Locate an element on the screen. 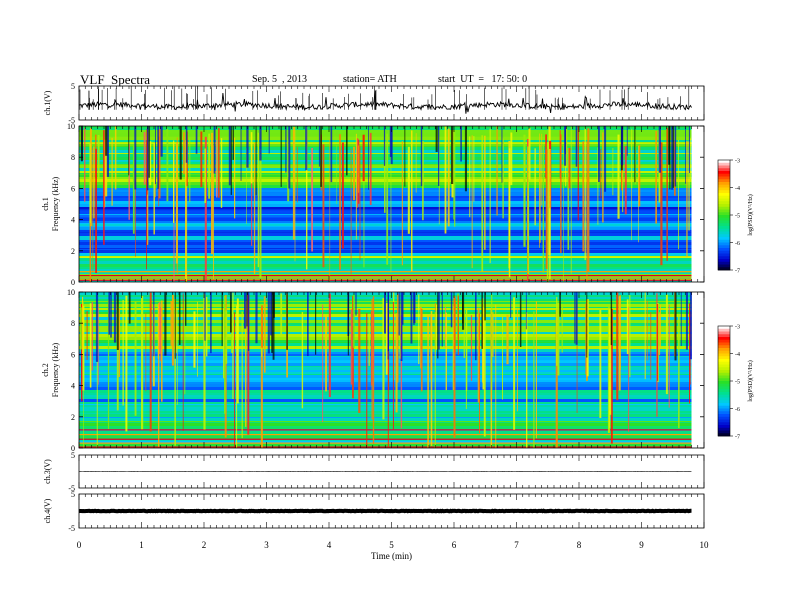 This screenshot has height=612, width=792. waveform-axis-label: ch.3(V) is located at coordinates (47, 471).